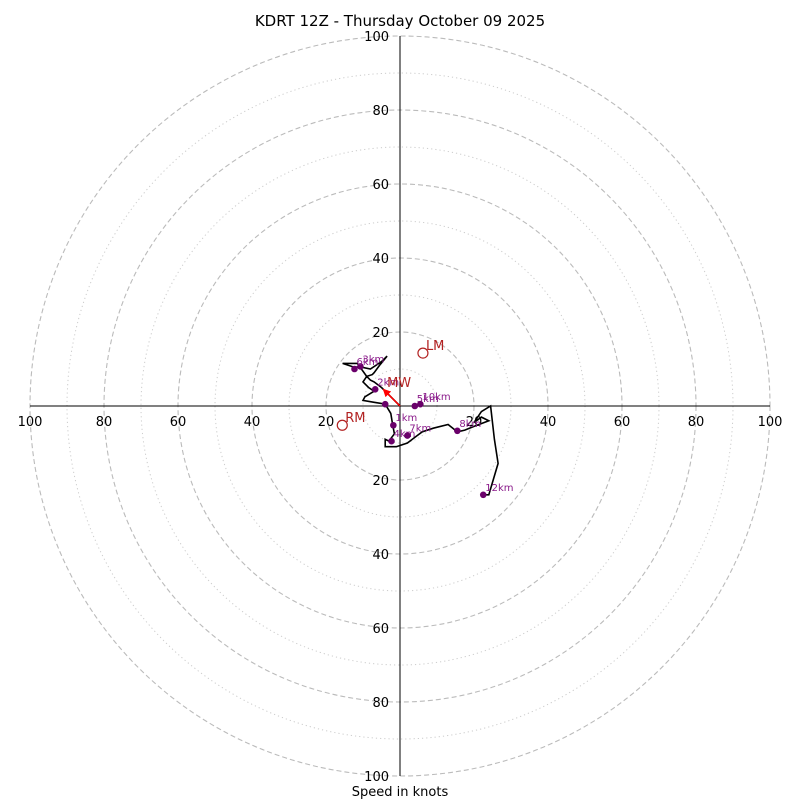  What do you see at coordinates (376, 777) in the screenshot?
I see `tick-y-bottom-100: 100` at bounding box center [376, 777].